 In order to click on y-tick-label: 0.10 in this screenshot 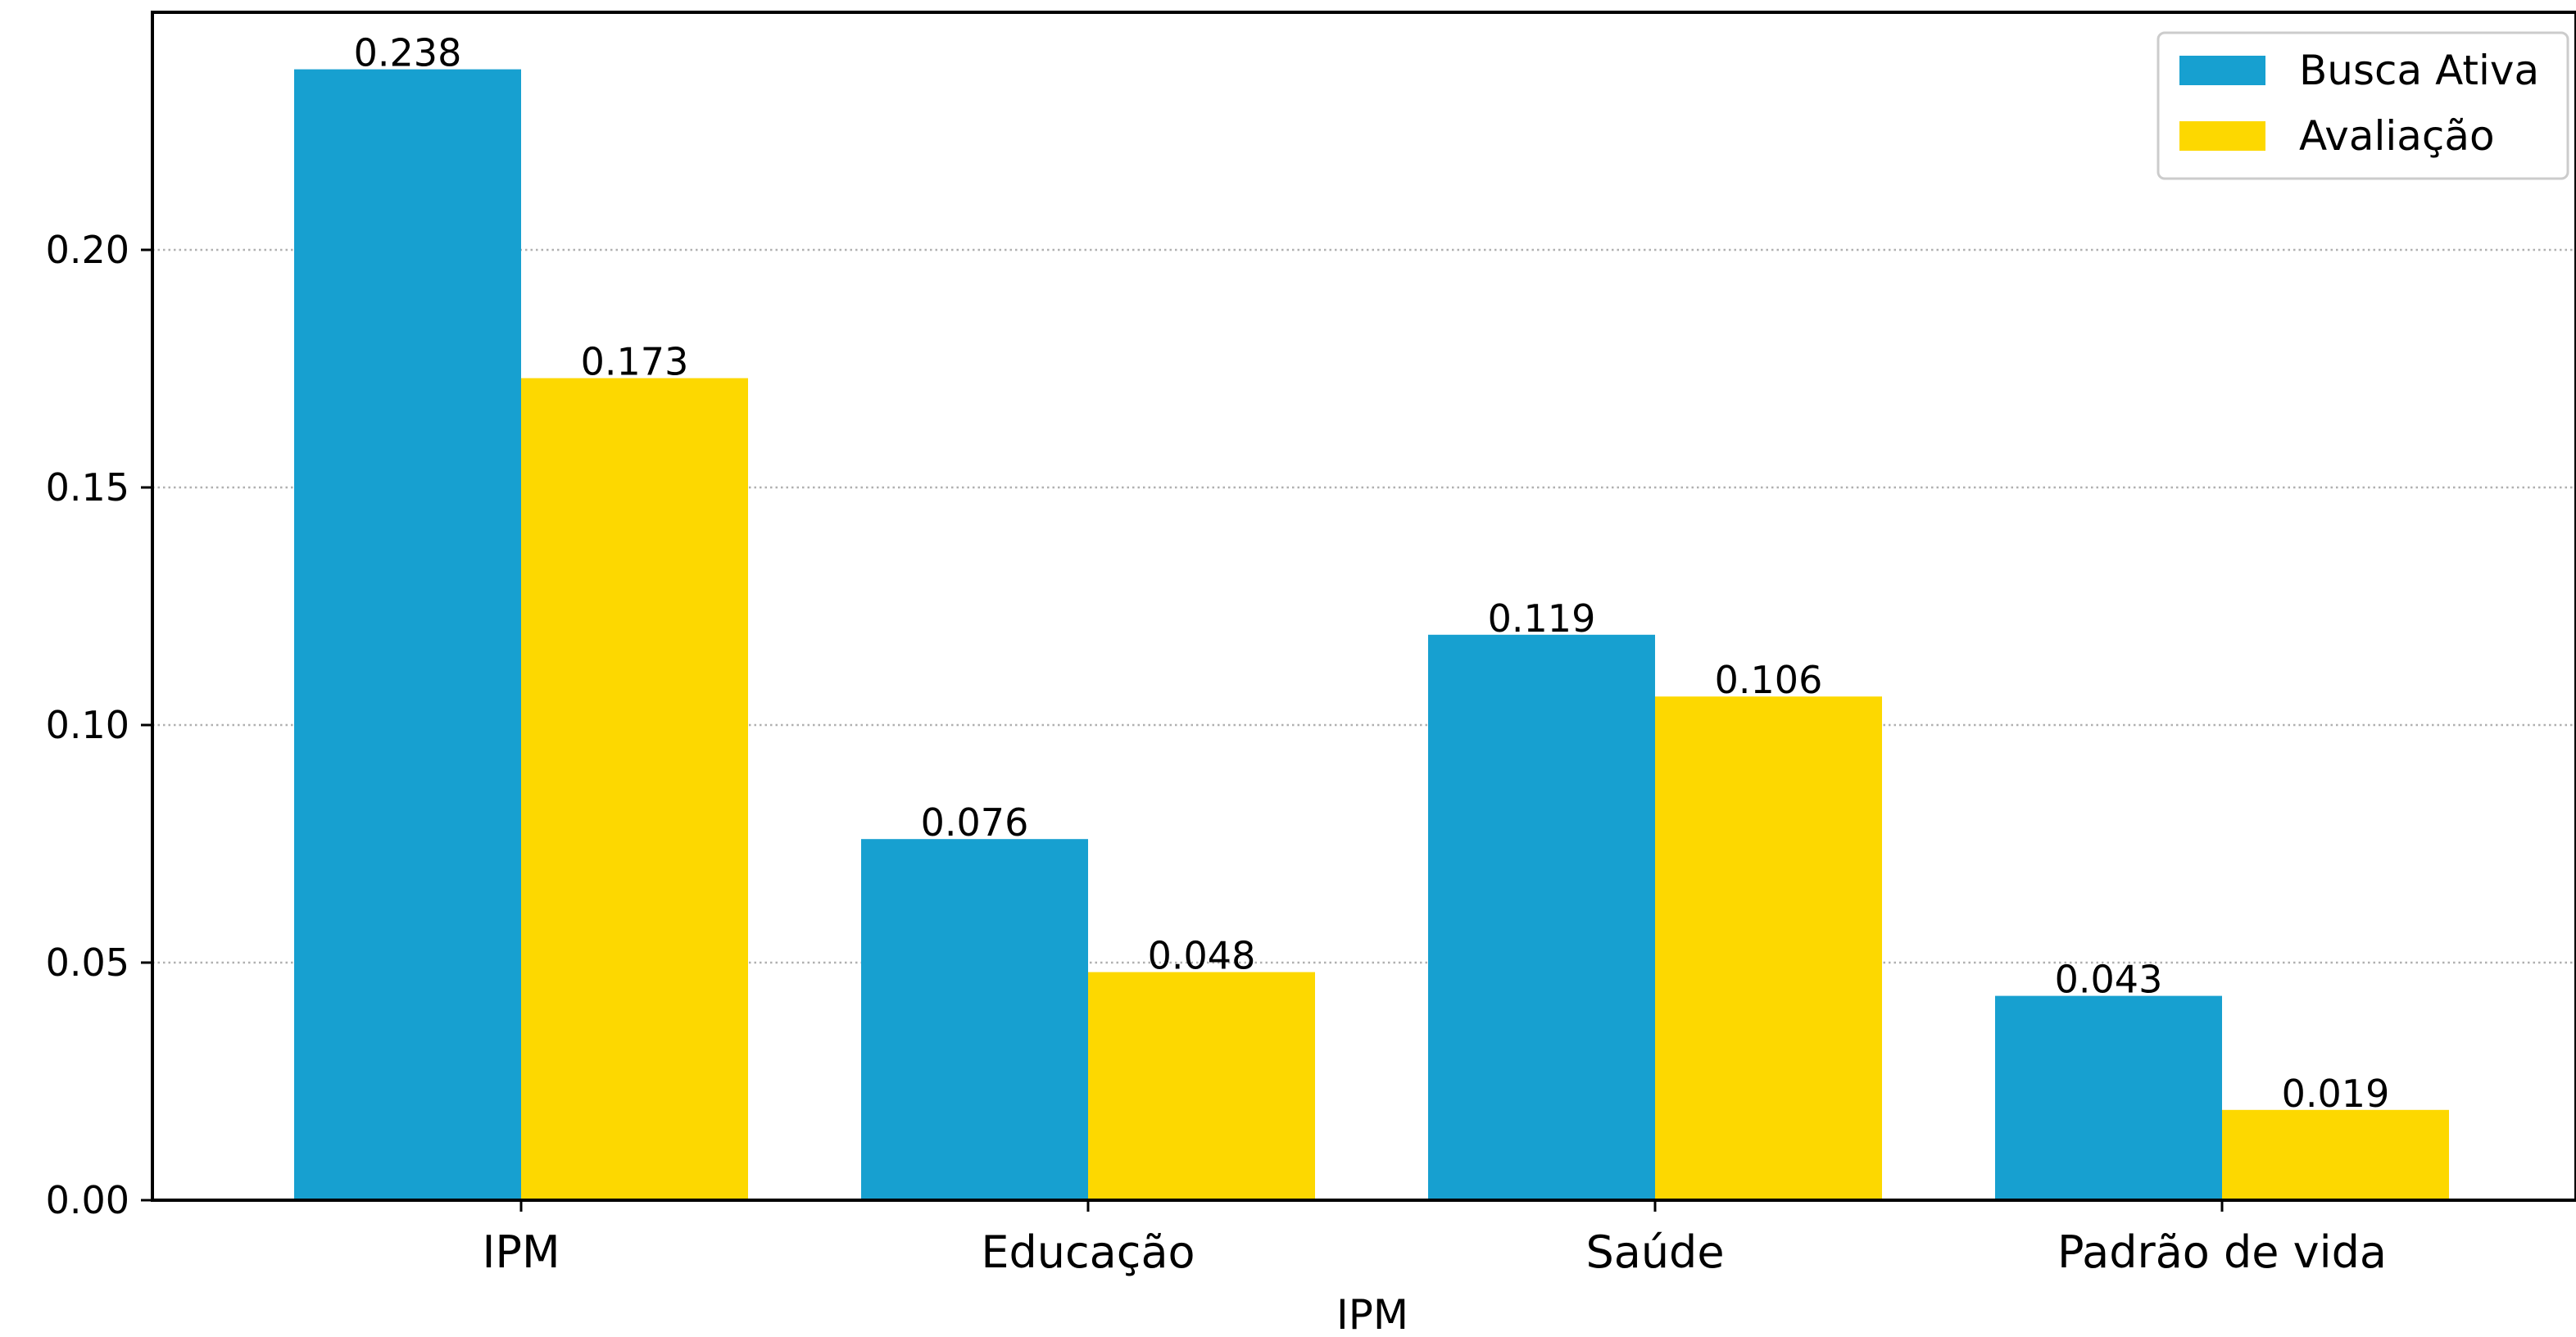, I will do `click(87, 725)`.